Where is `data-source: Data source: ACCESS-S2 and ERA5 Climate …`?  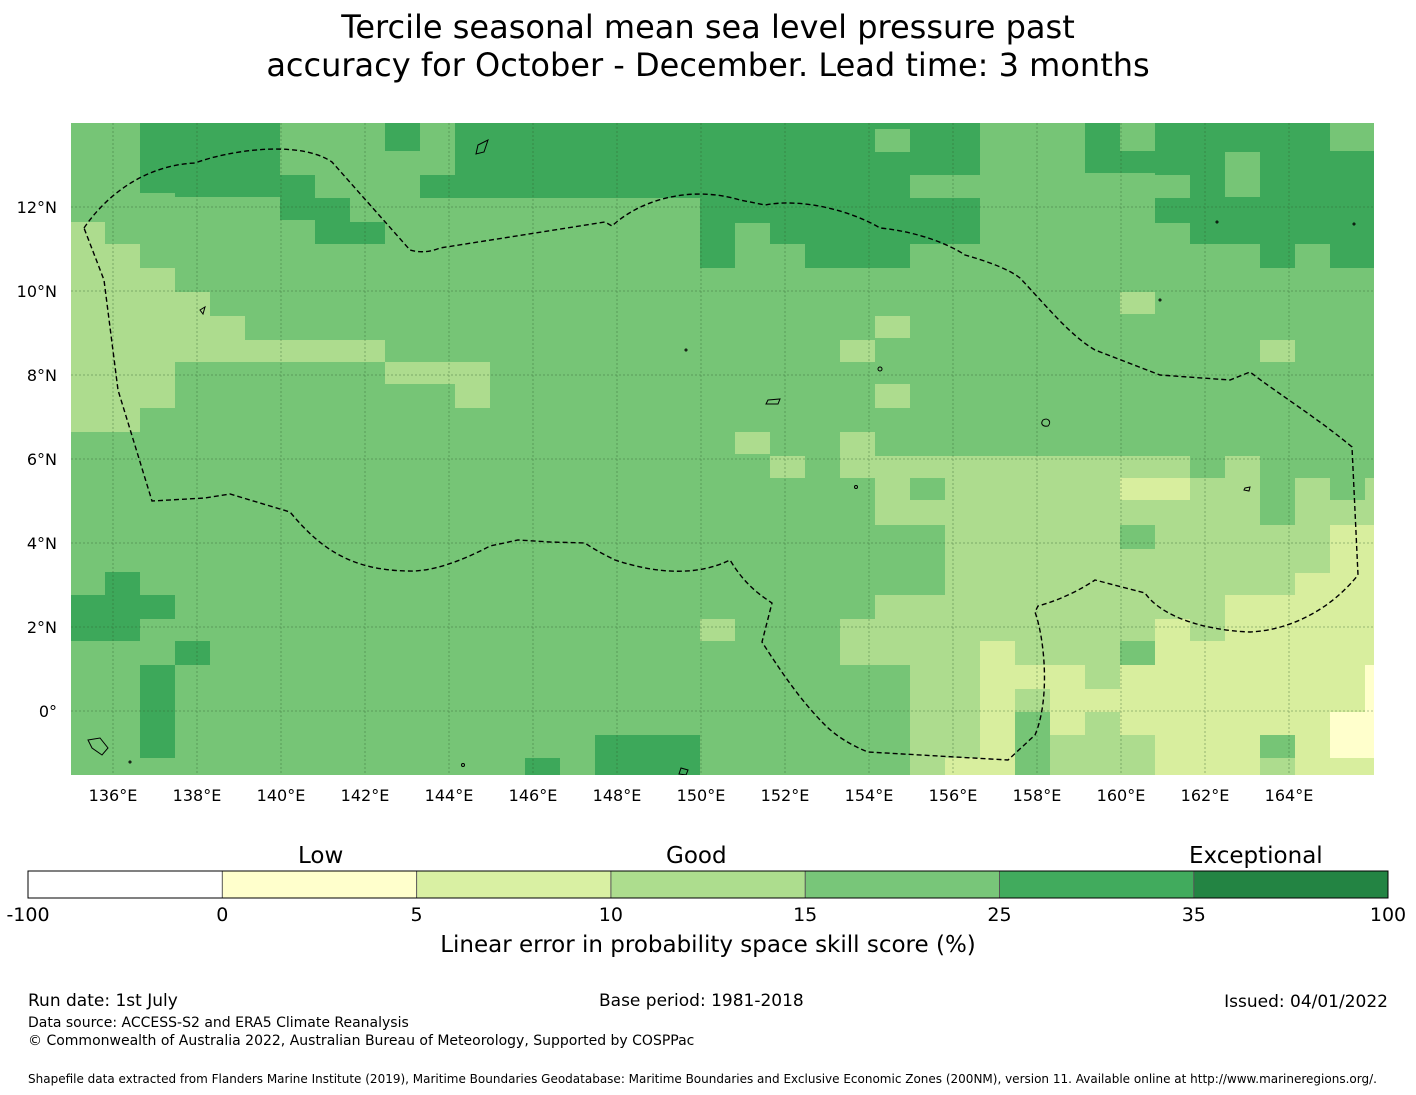 data-source: Data source: ACCESS-S2 and ERA5 Climate … is located at coordinates (218, 1023).